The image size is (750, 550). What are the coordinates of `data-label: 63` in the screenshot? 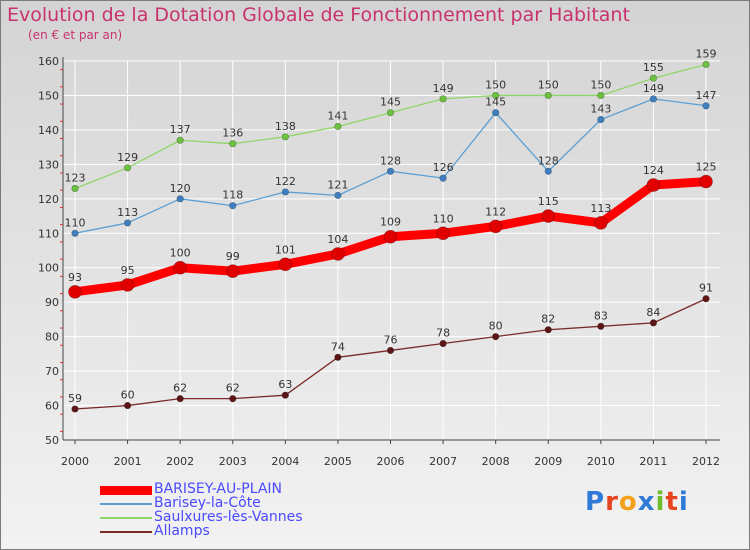 It's located at (285, 384).